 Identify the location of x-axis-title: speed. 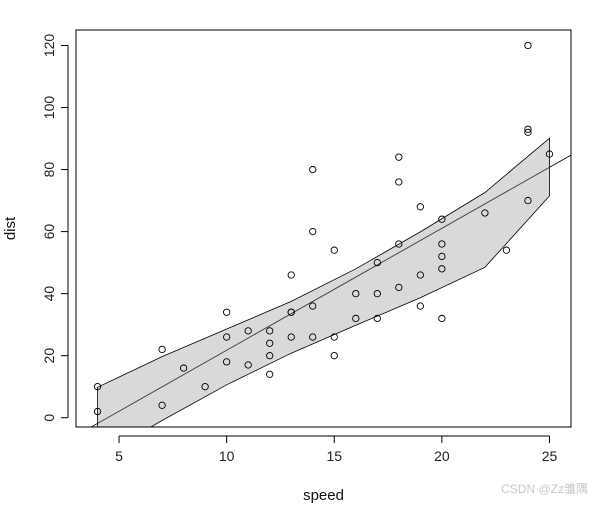
(323, 495).